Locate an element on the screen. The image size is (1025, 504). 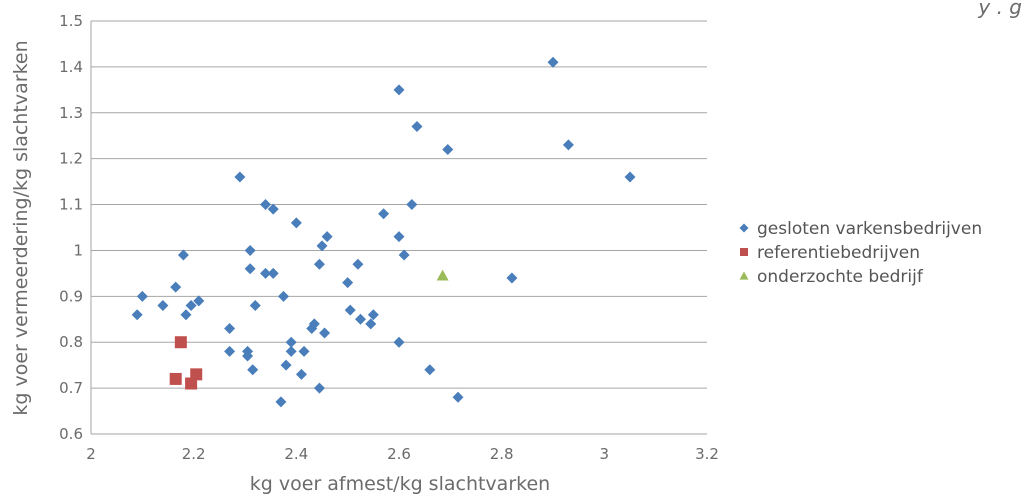
y-axis-title: kg voer vermeerdering/kg slachtvarken is located at coordinates (21, 227).